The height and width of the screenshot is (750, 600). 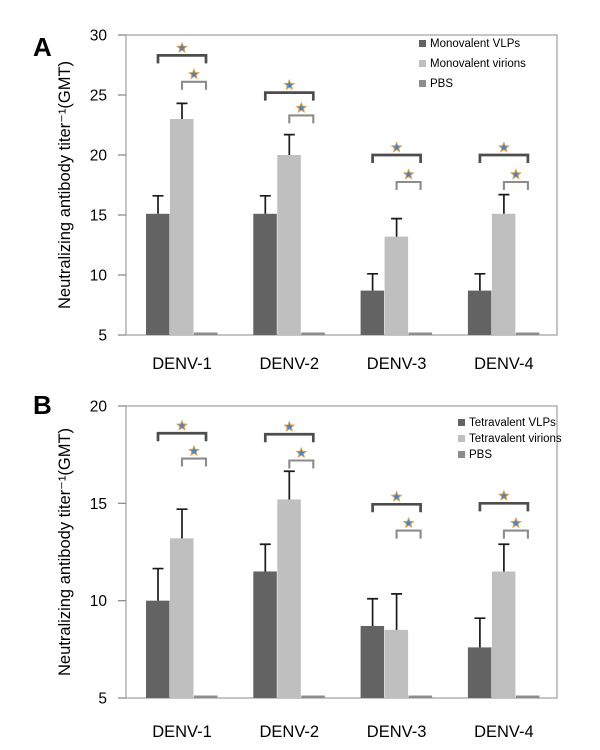 I want to click on legend-label: Monovalent VLPs, so click(x=475, y=44).